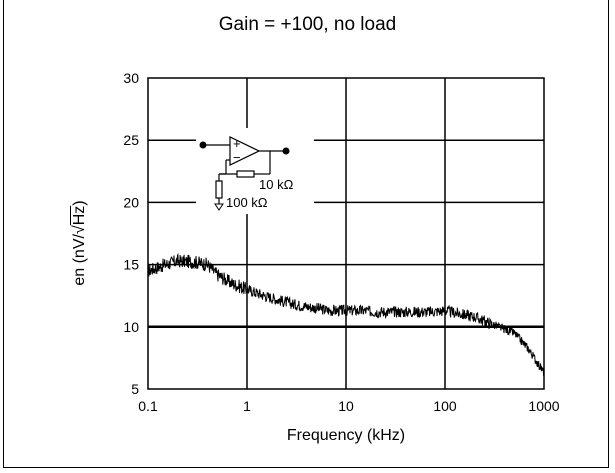 This screenshot has height=473, width=615. What do you see at coordinates (346, 435) in the screenshot?
I see `x-axis-label: Frequency (kHz)` at bounding box center [346, 435].